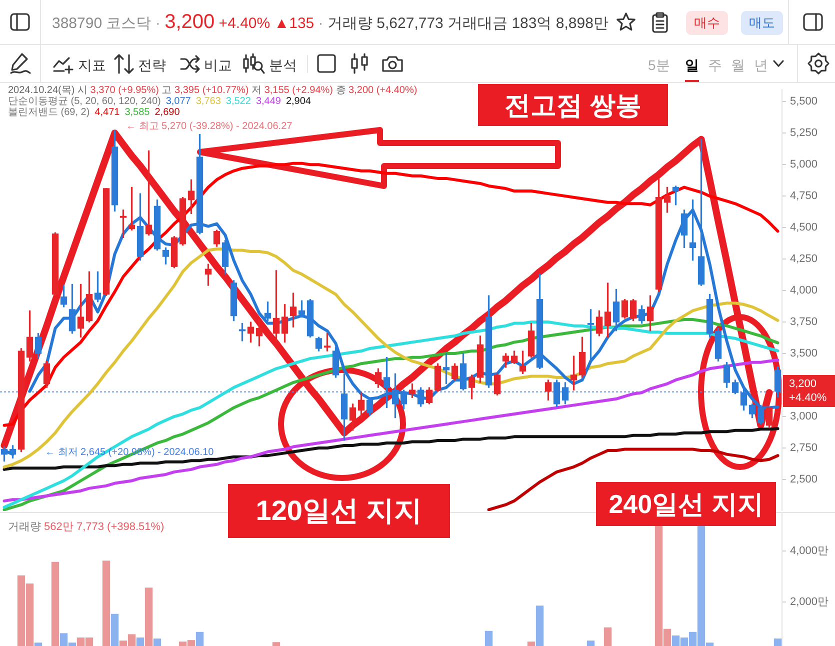  Describe the element at coordinates (84, 101) in the screenshot. I see `annotation: 단순이동평균 (5, 20, 60, 120, 240)` at that location.